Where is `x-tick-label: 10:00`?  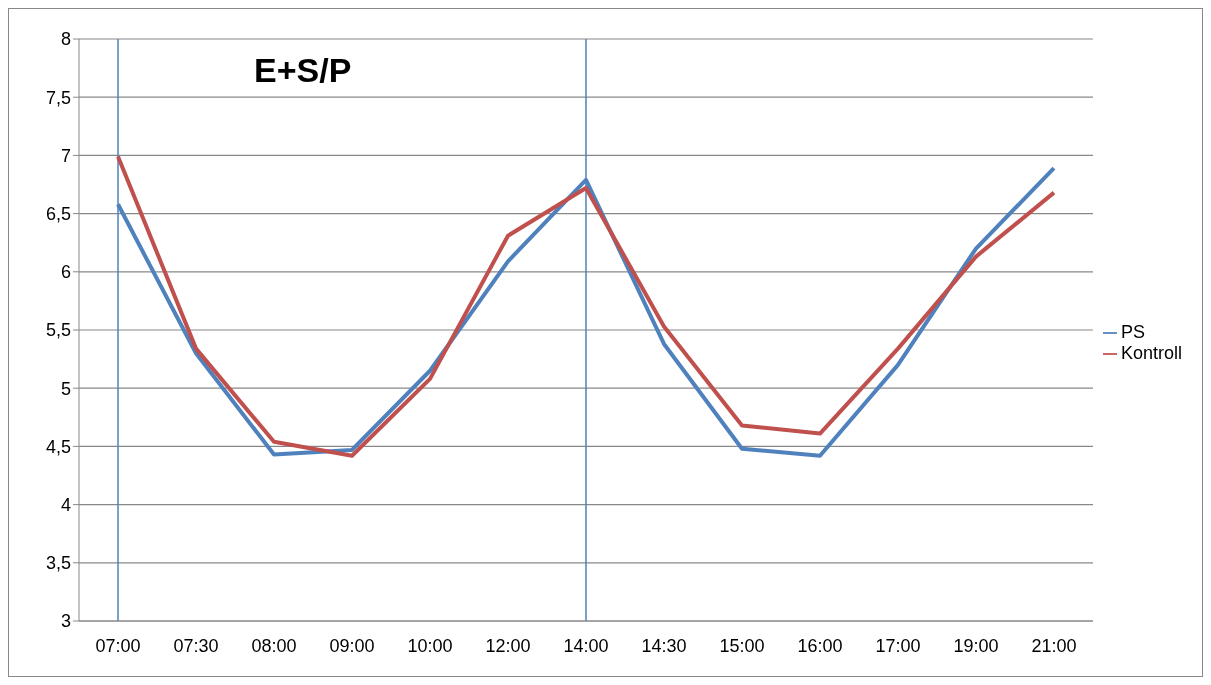
x-tick-label: 10:00 is located at coordinates (430, 645).